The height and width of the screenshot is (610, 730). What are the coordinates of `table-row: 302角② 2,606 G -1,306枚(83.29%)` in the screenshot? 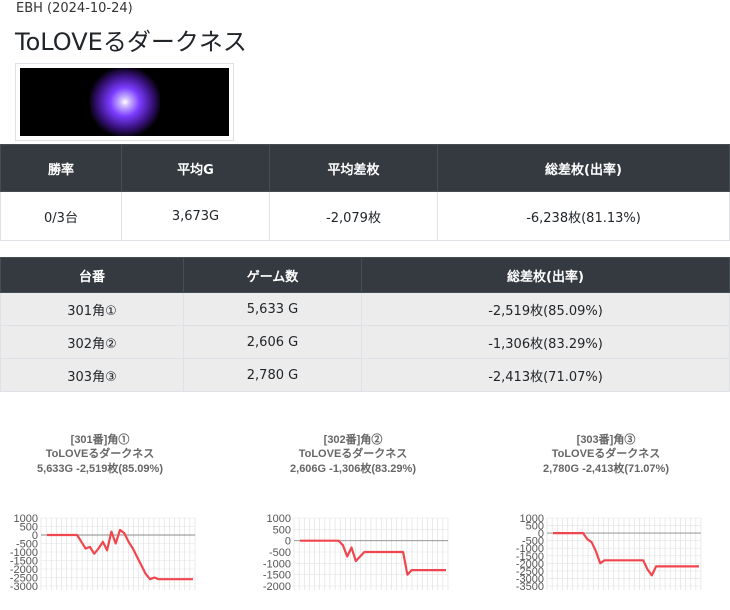 It's located at (365, 342).